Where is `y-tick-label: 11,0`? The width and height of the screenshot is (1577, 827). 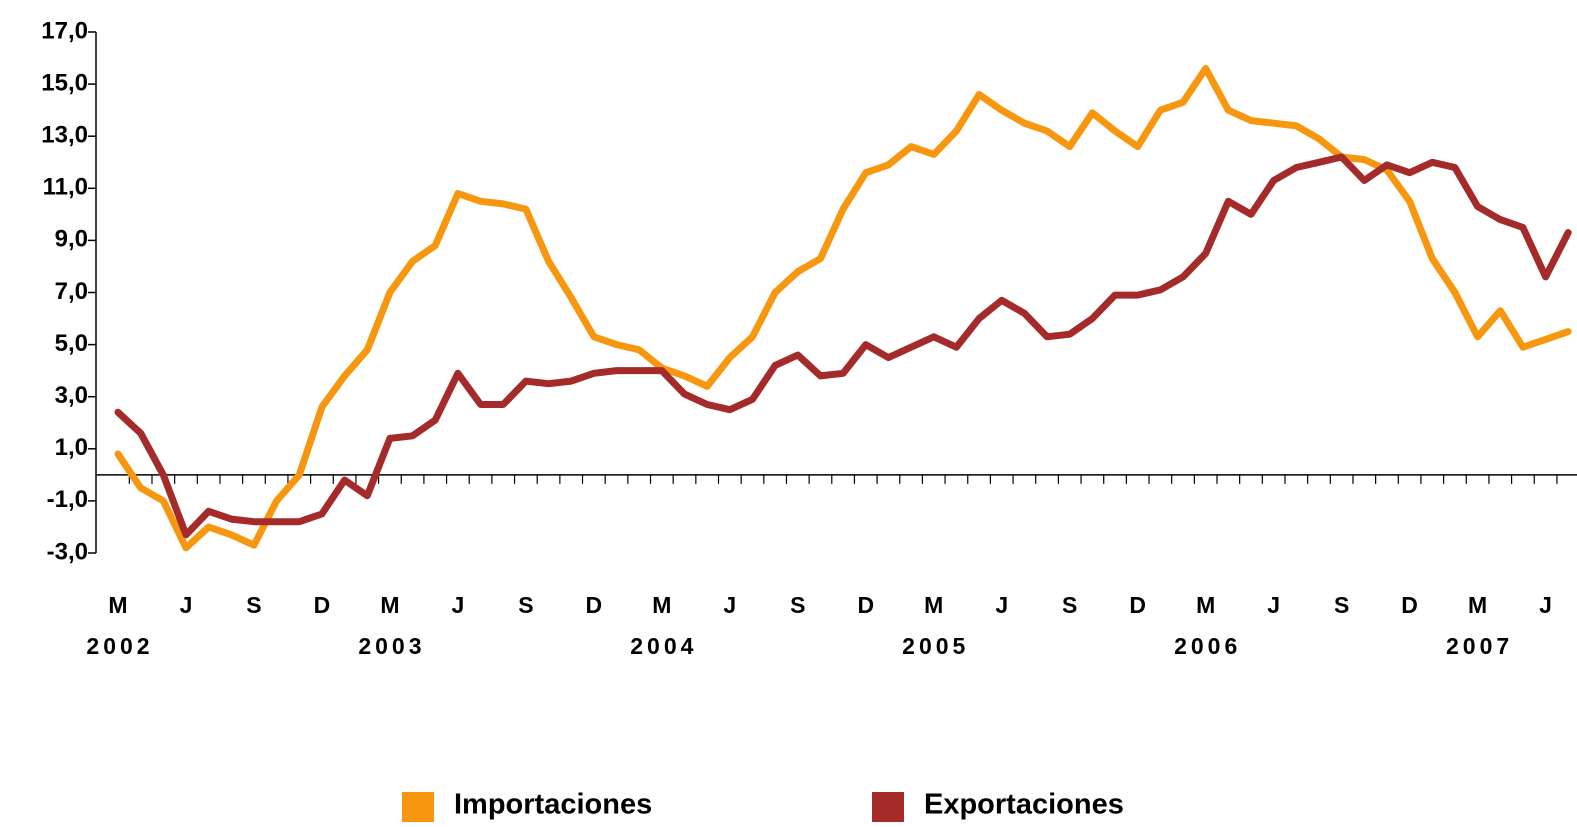 y-tick-label: 11,0 is located at coordinates (65, 187).